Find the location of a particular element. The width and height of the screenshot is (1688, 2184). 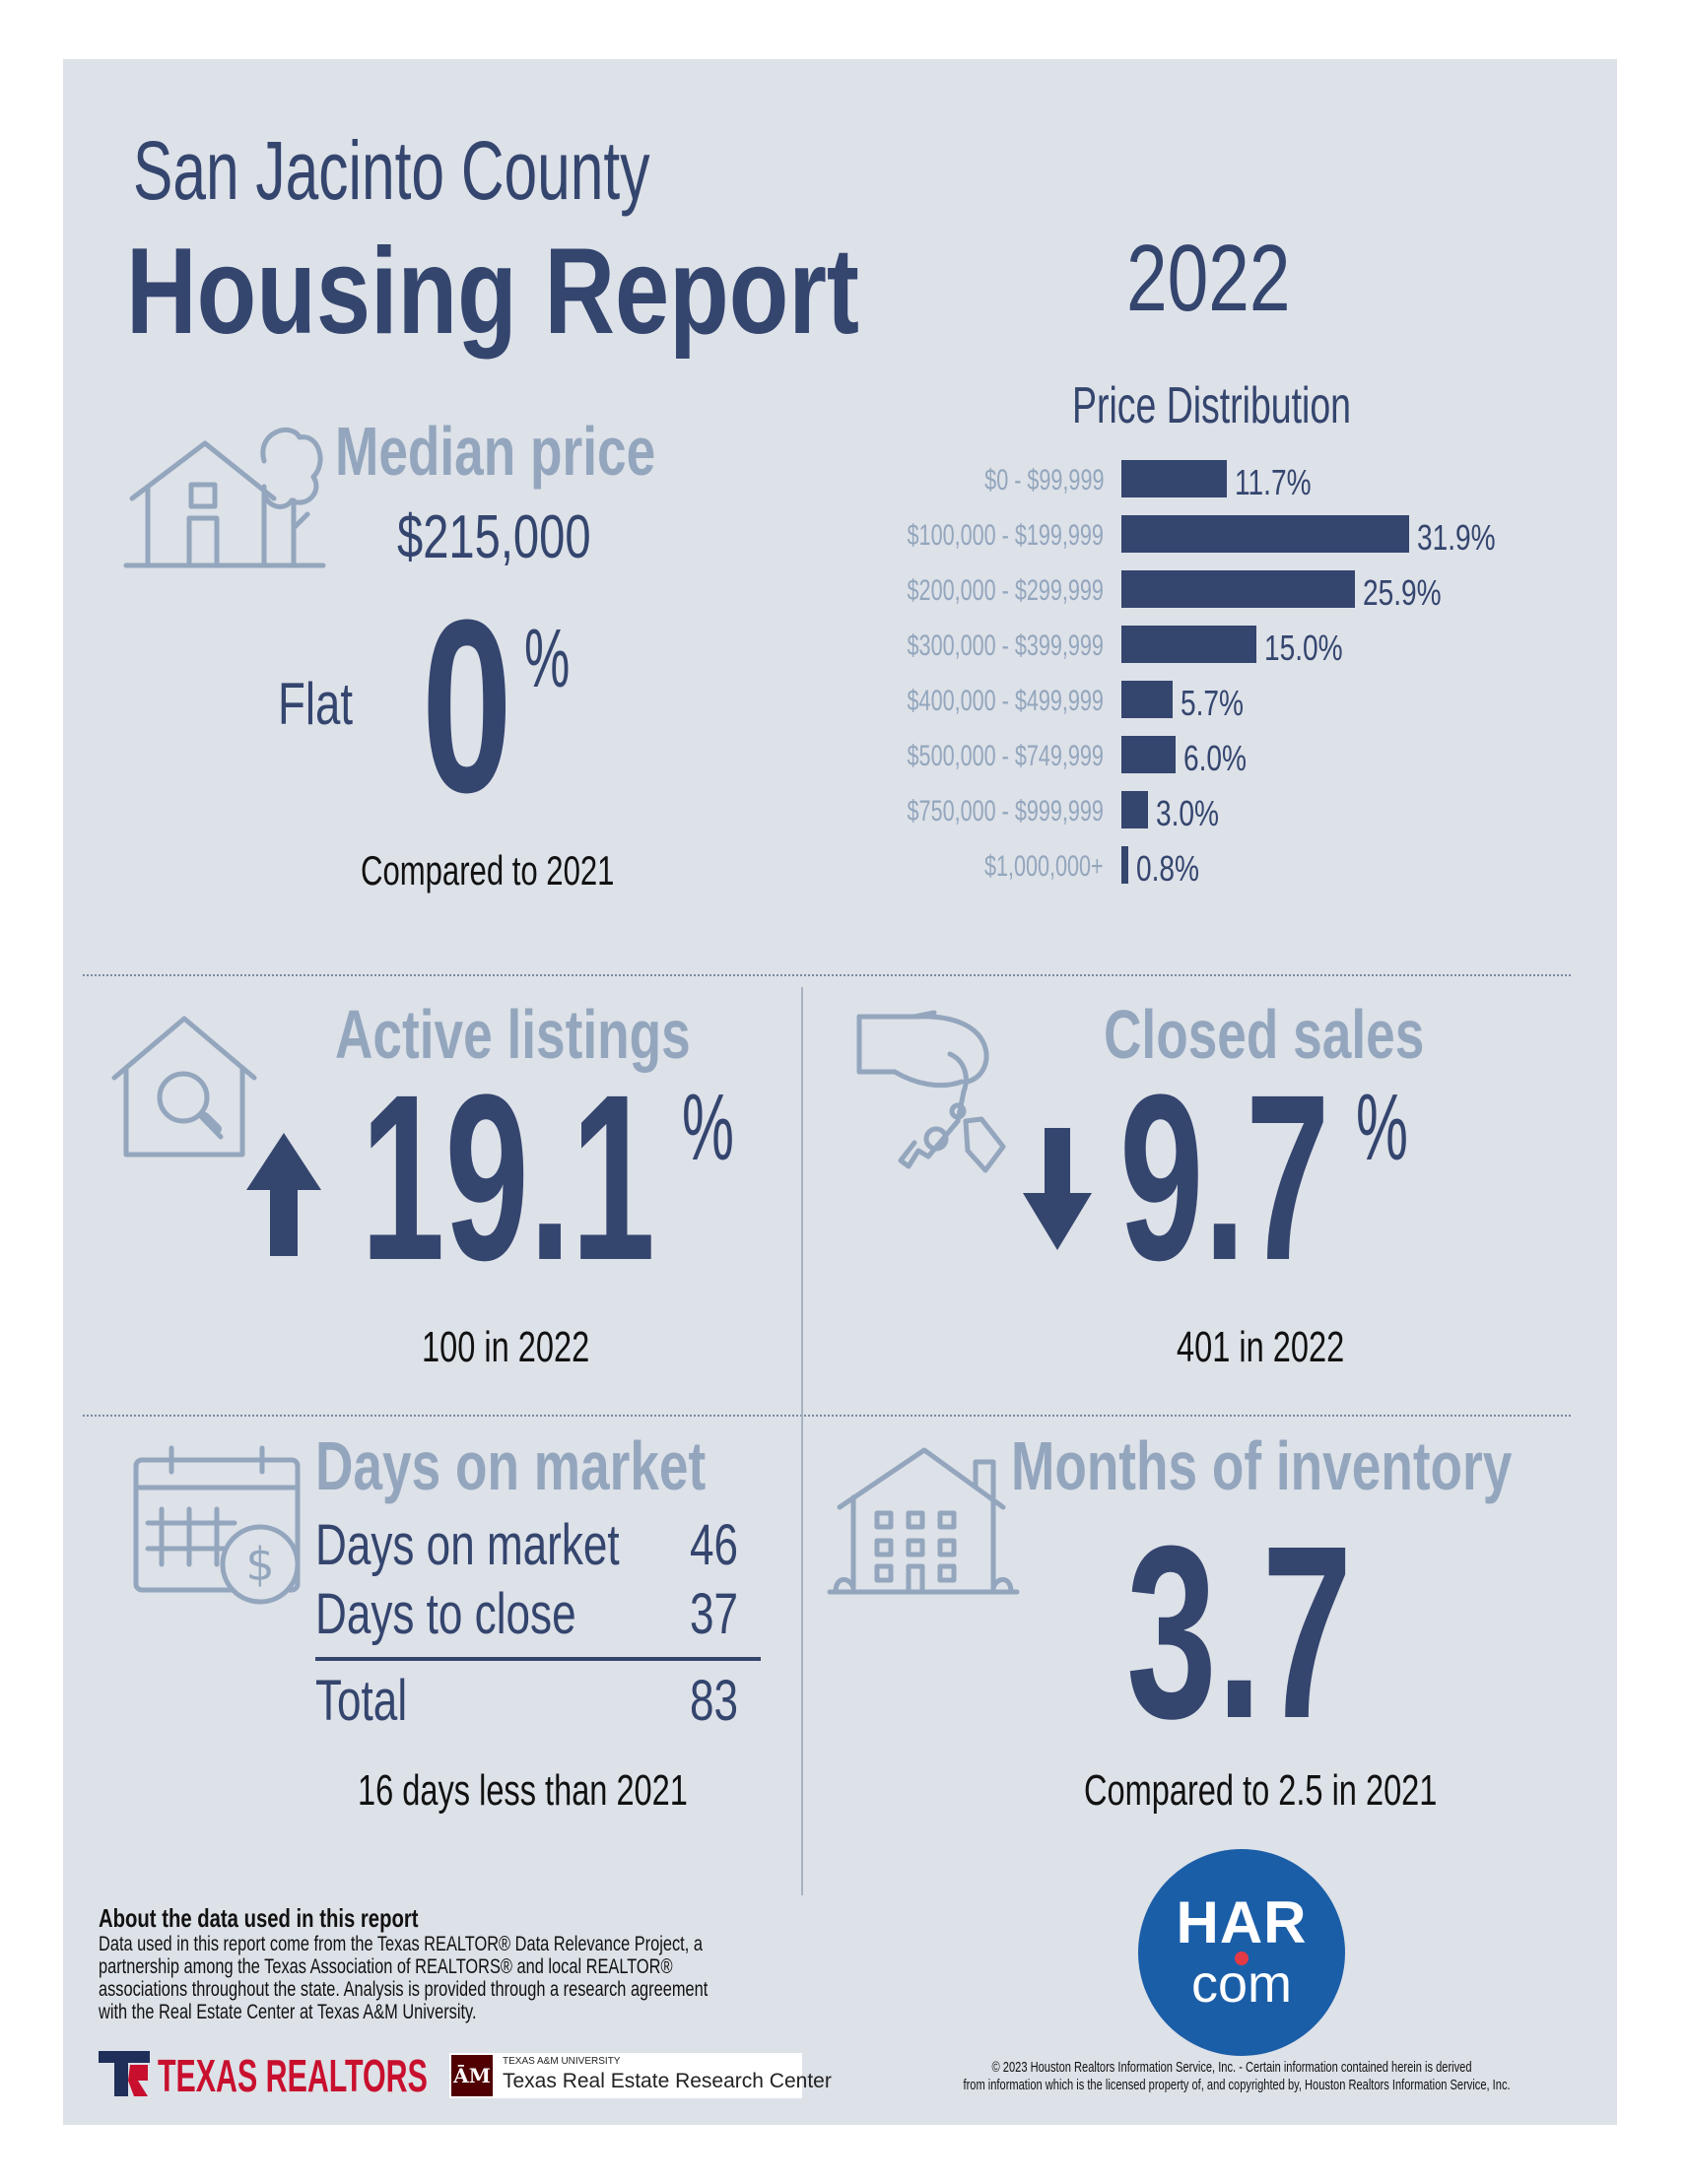

dom-row-2-label: Days to close is located at coordinates (486, 1614).